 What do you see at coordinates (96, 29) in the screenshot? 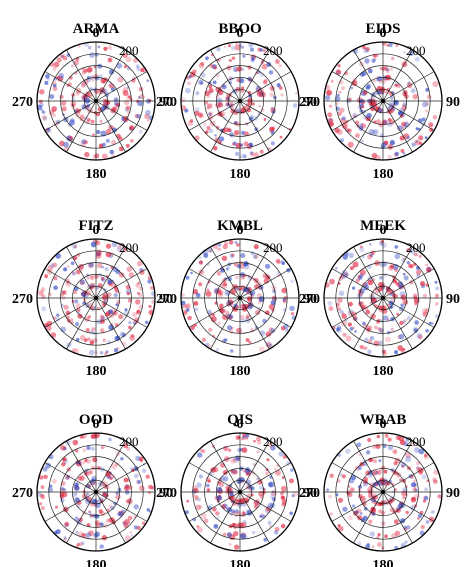
I see `panel-title: ARMA` at bounding box center [96, 29].